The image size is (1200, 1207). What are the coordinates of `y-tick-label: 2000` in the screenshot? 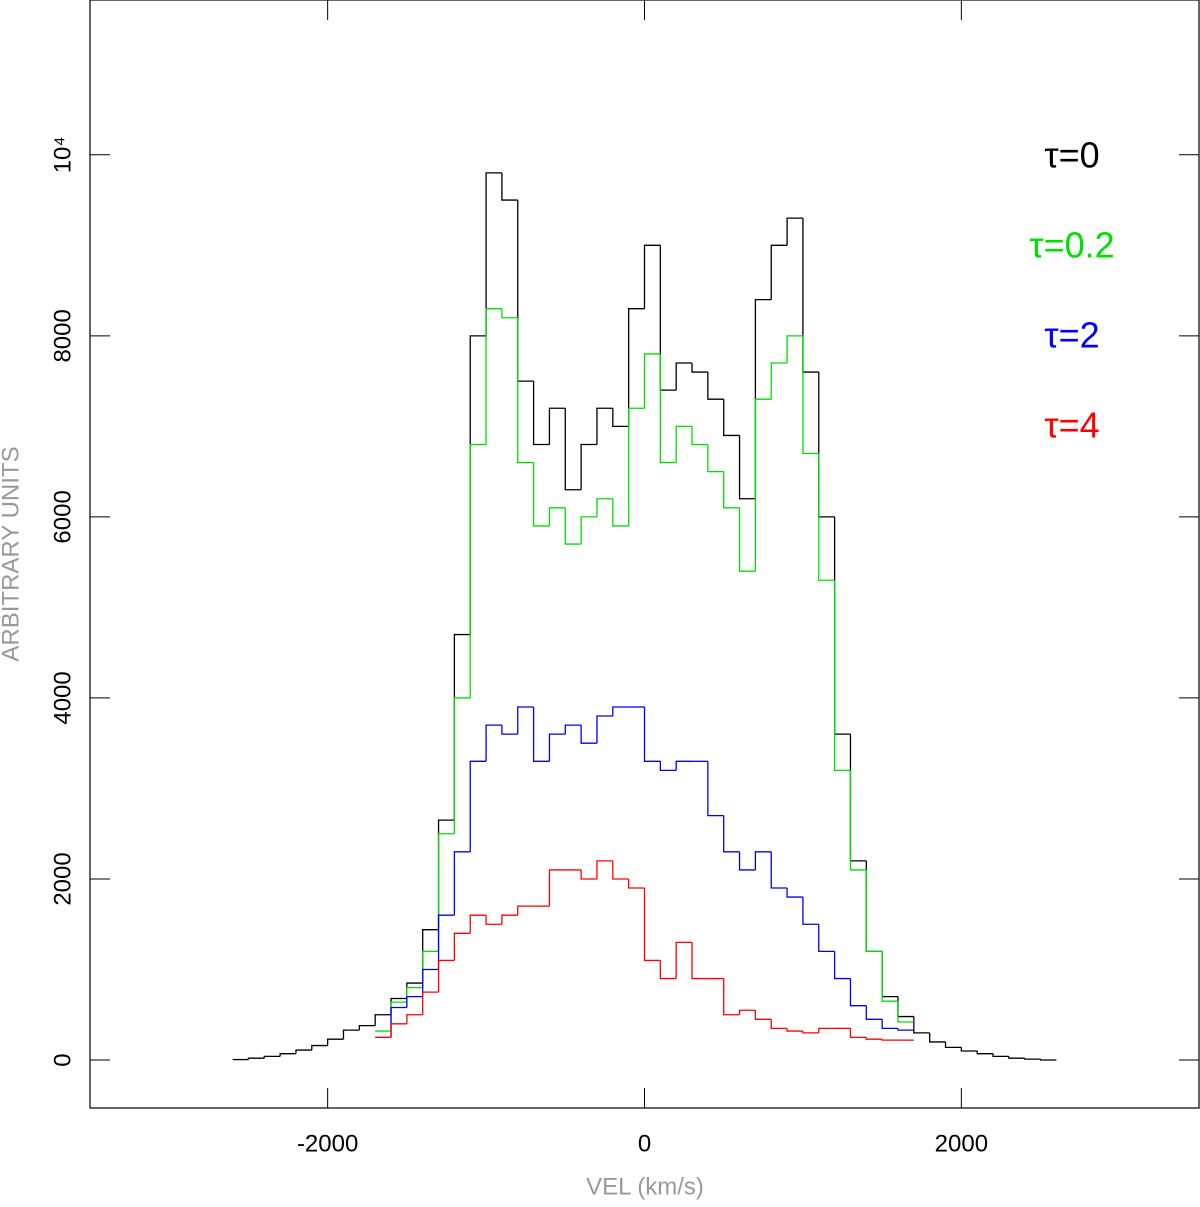 It's located at (62, 878).